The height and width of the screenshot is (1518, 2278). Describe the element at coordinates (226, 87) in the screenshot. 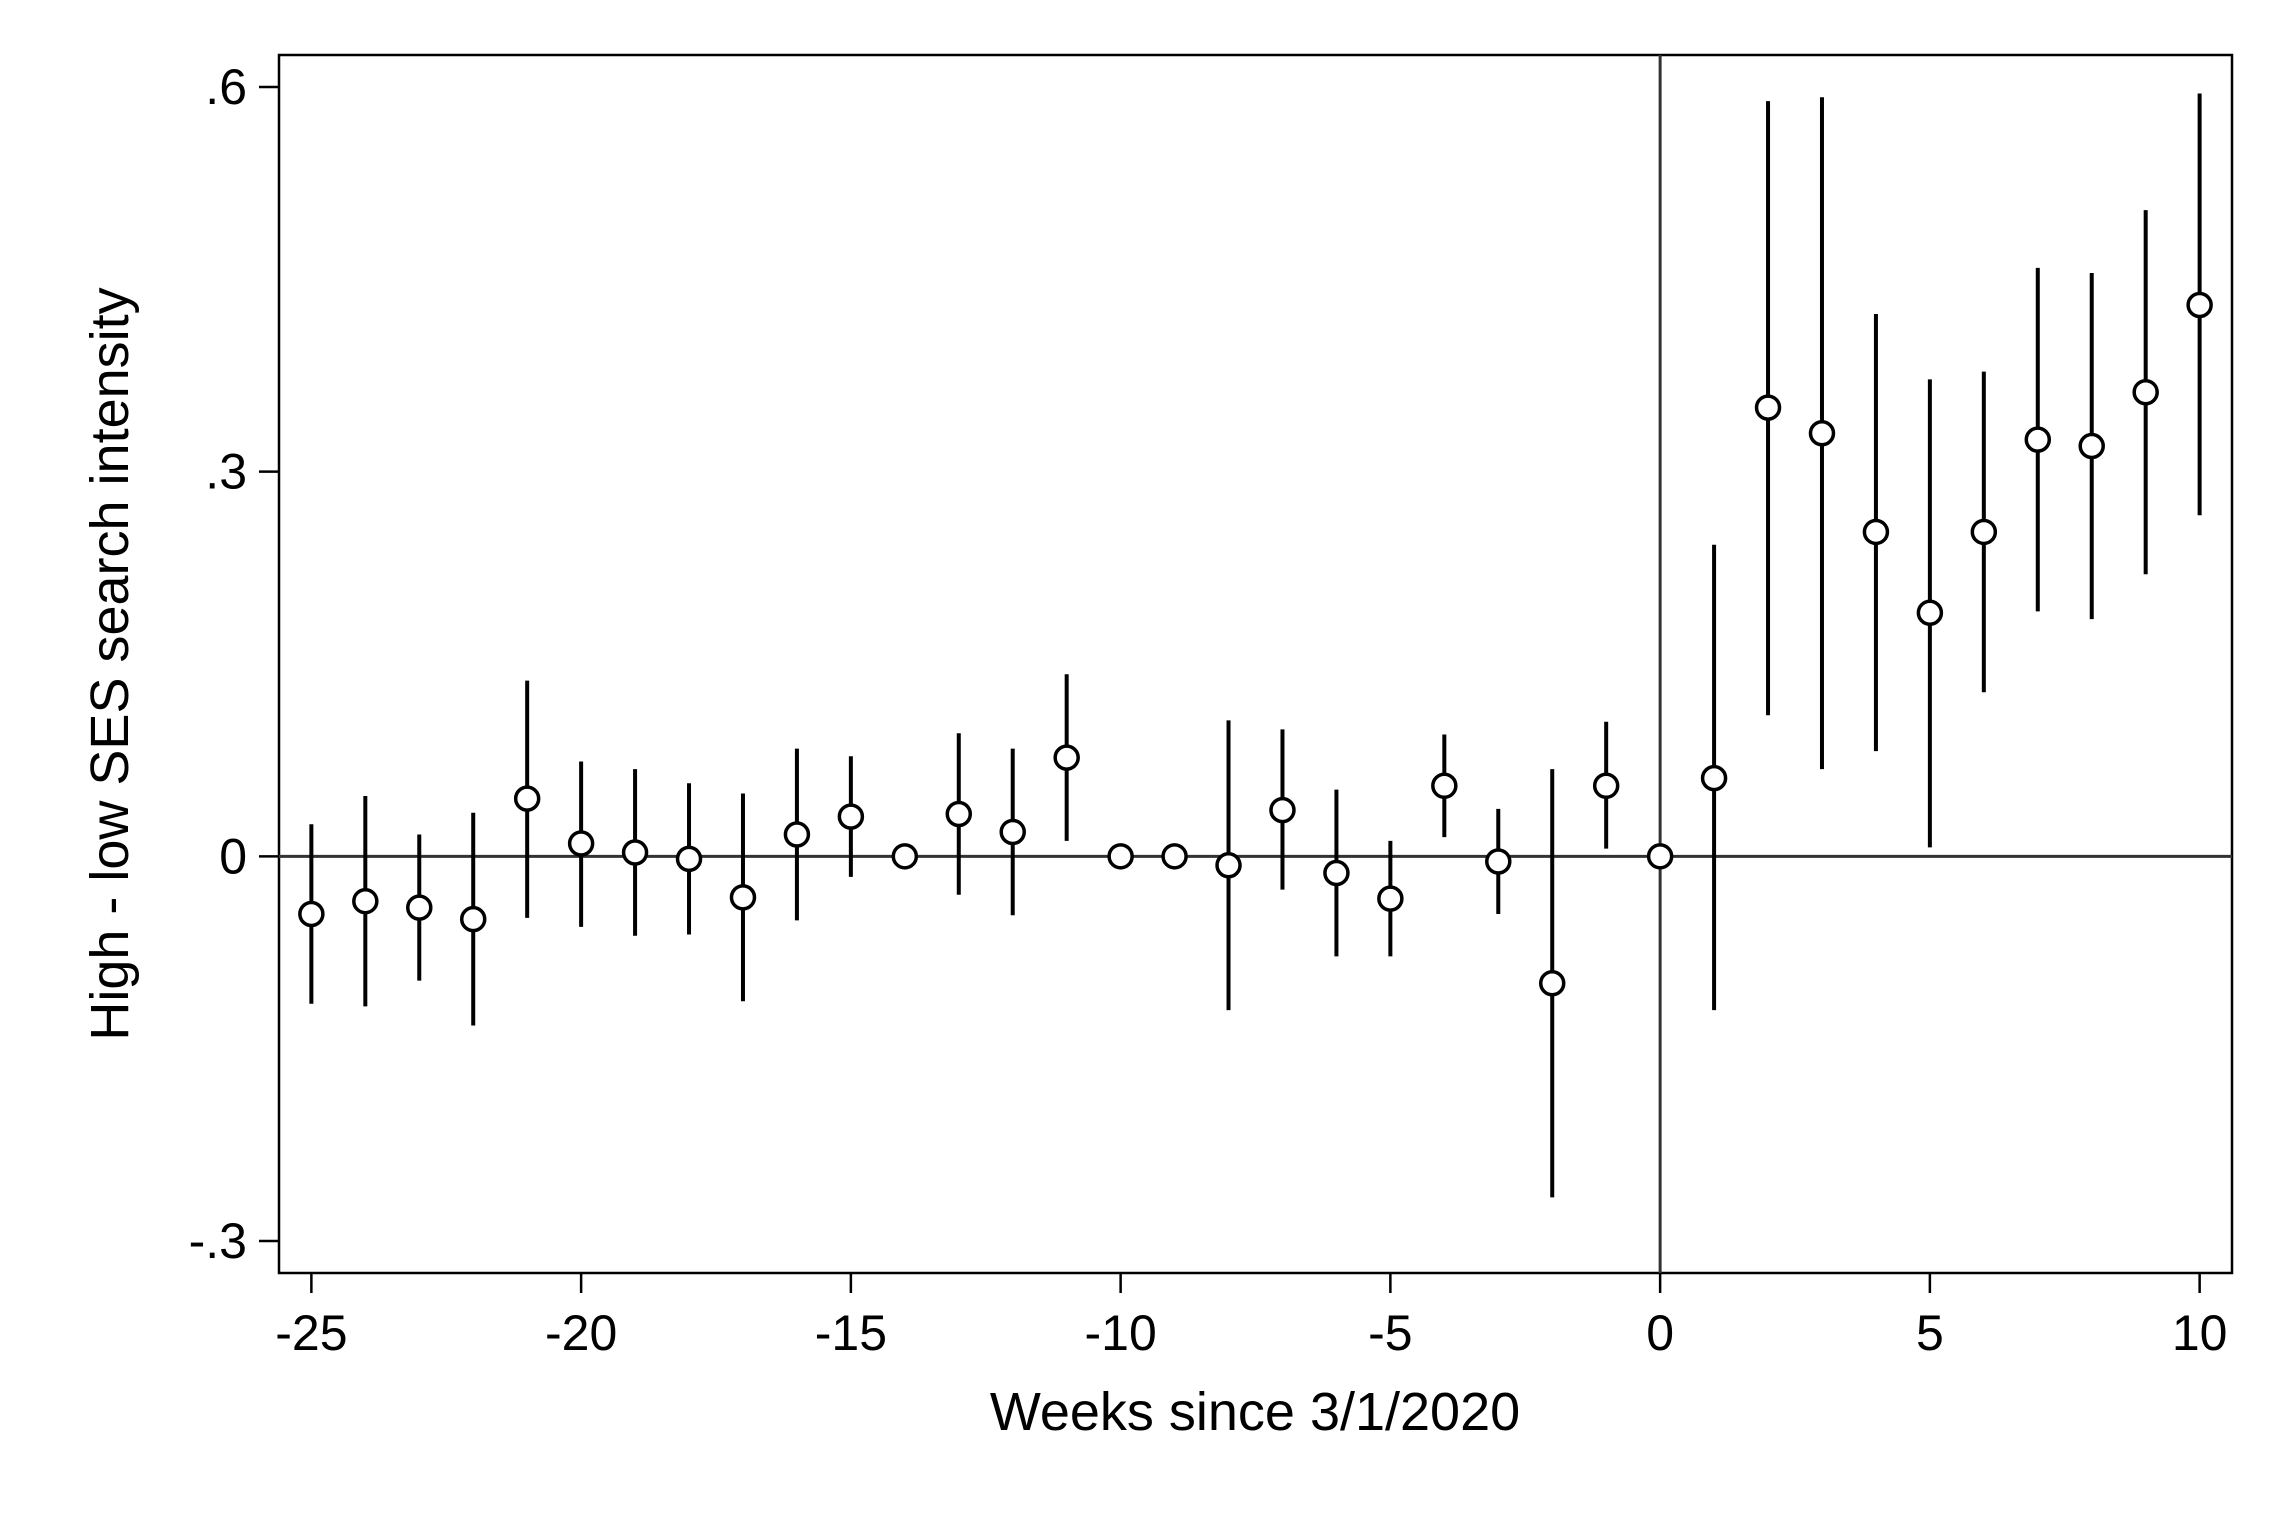

I see `y-tick-label: .6` at that location.